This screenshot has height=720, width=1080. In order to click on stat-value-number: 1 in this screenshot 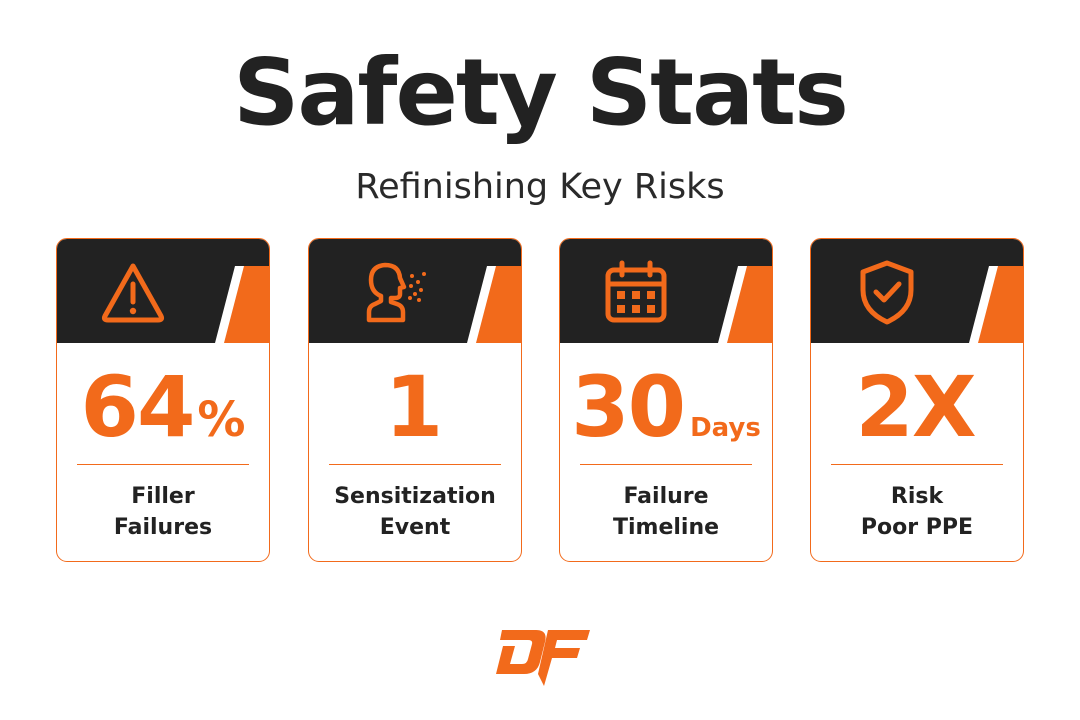, I will do `click(413, 407)`.